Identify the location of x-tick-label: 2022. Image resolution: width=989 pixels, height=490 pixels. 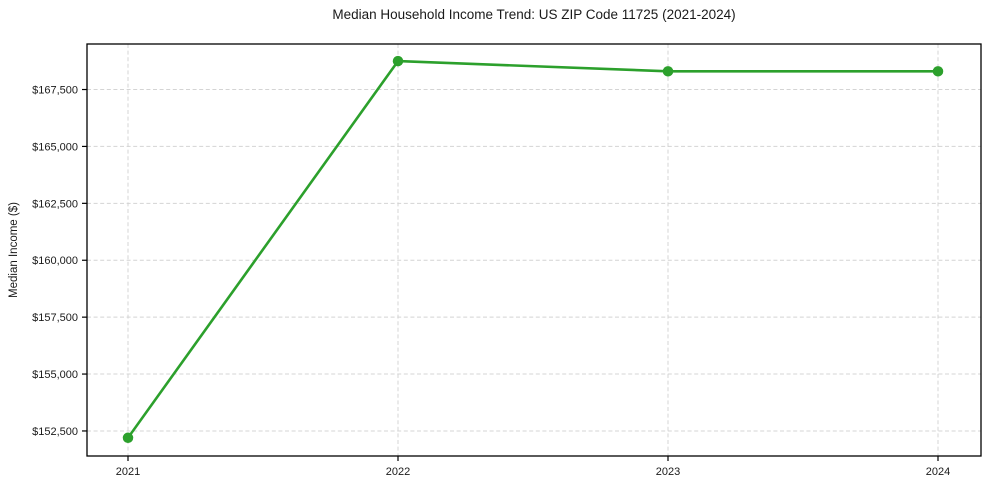
(398, 472).